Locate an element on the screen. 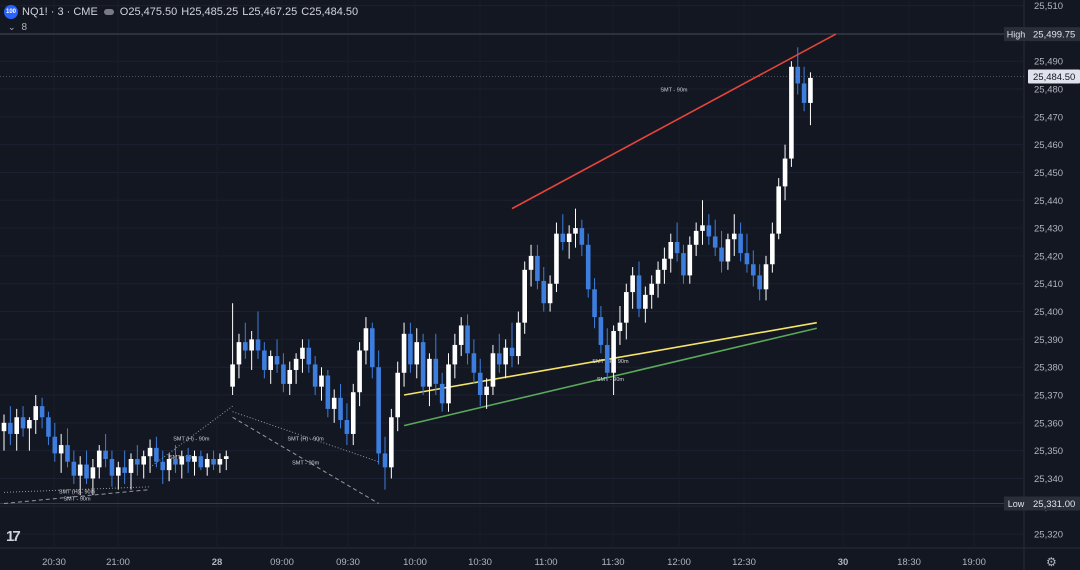 Image resolution: width=1080 pixels, height=570 pixels. price-tick-label: 25,430 is located at coordinates (1048, 229).